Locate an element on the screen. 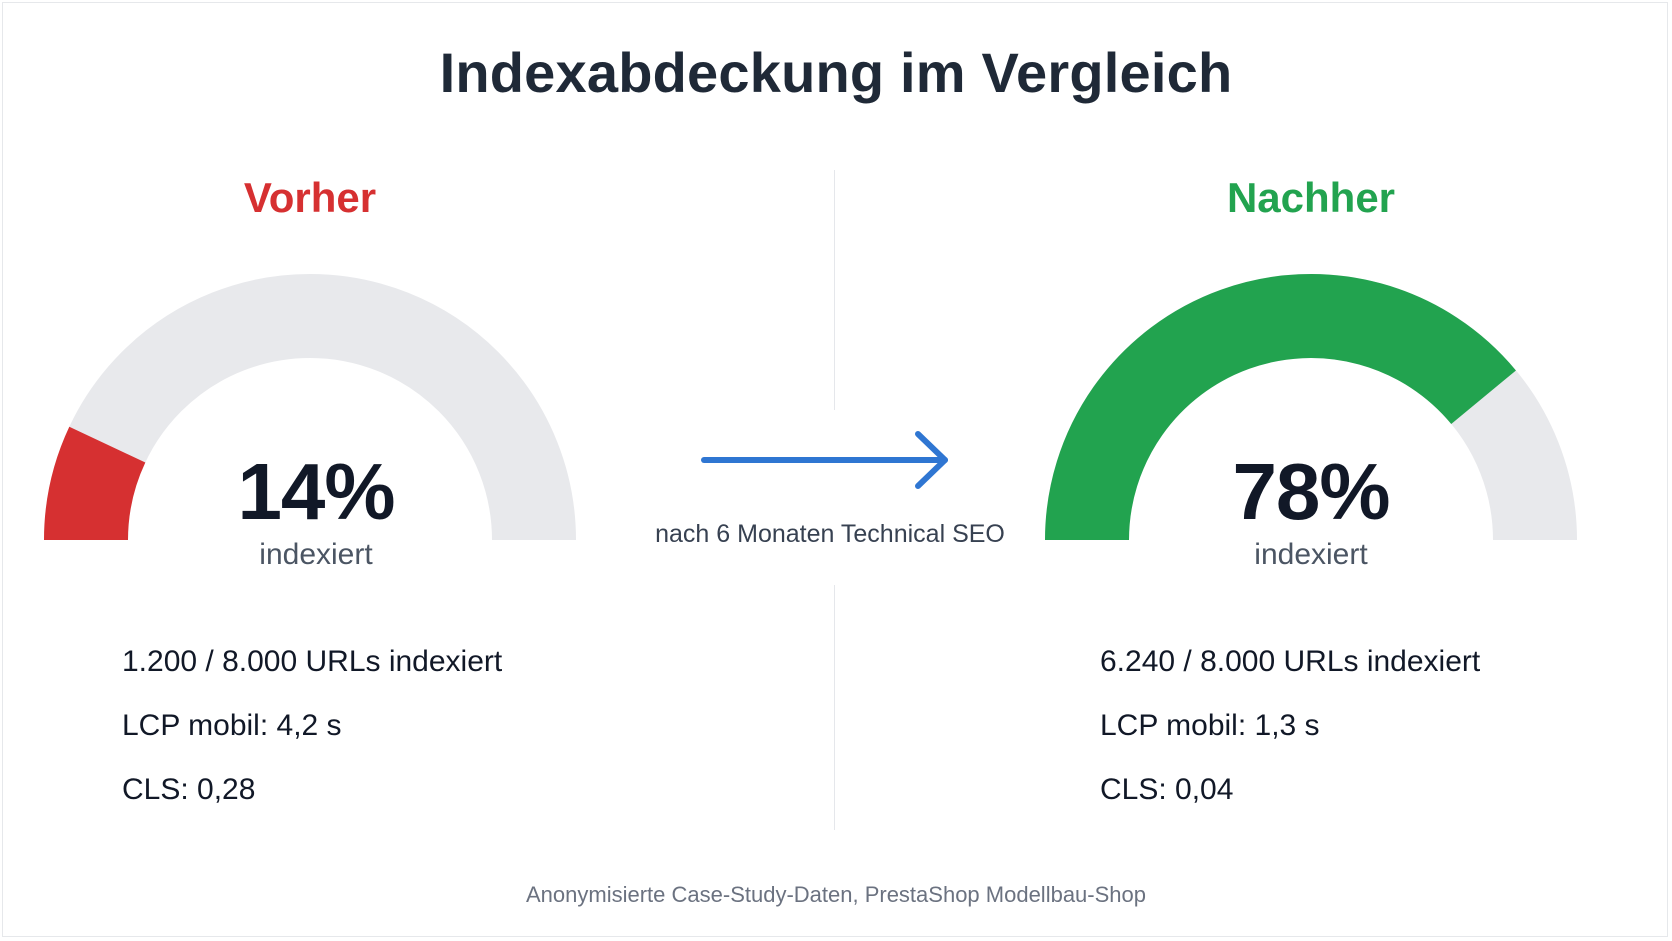 The height and width of the screenshot is (941, 1672). center-divider-top is located at coordinates (834, 290).